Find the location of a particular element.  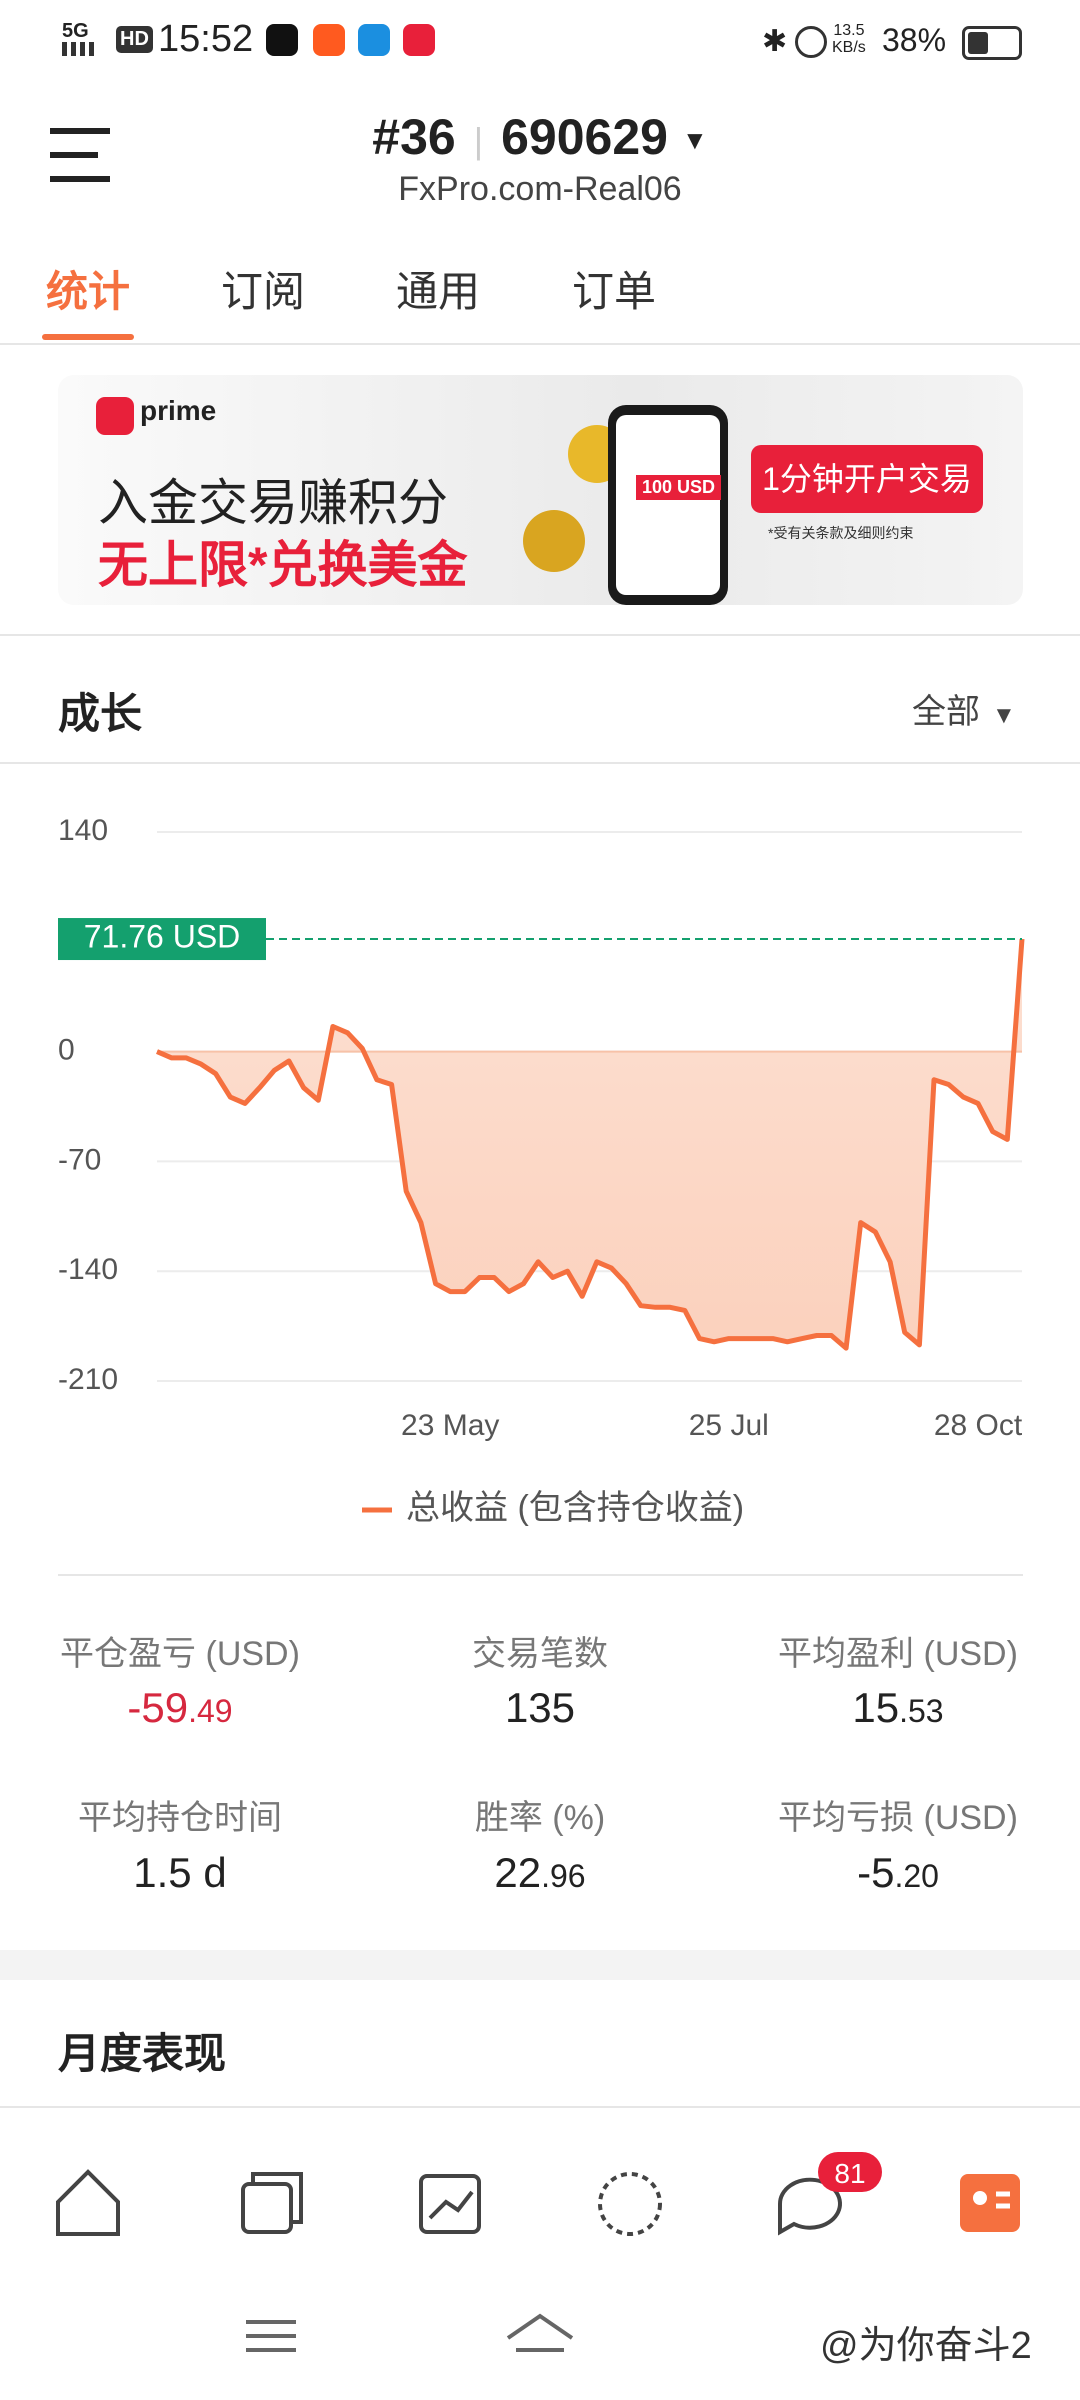

speed-unit: KB/s is located at coordinates (849, 47).